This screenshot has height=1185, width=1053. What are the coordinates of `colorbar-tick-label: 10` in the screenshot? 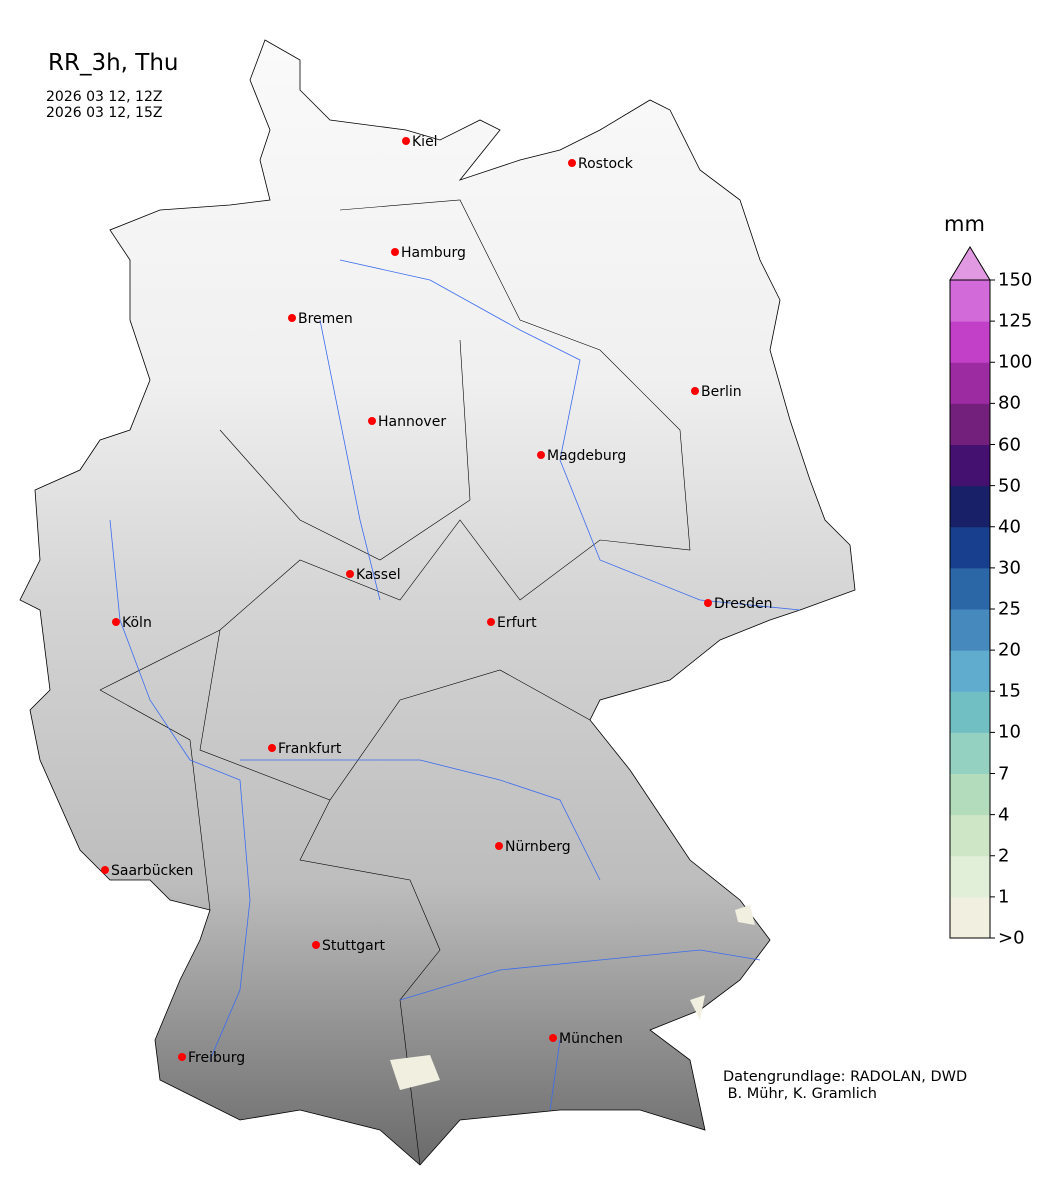 It's located at (1009, 732).